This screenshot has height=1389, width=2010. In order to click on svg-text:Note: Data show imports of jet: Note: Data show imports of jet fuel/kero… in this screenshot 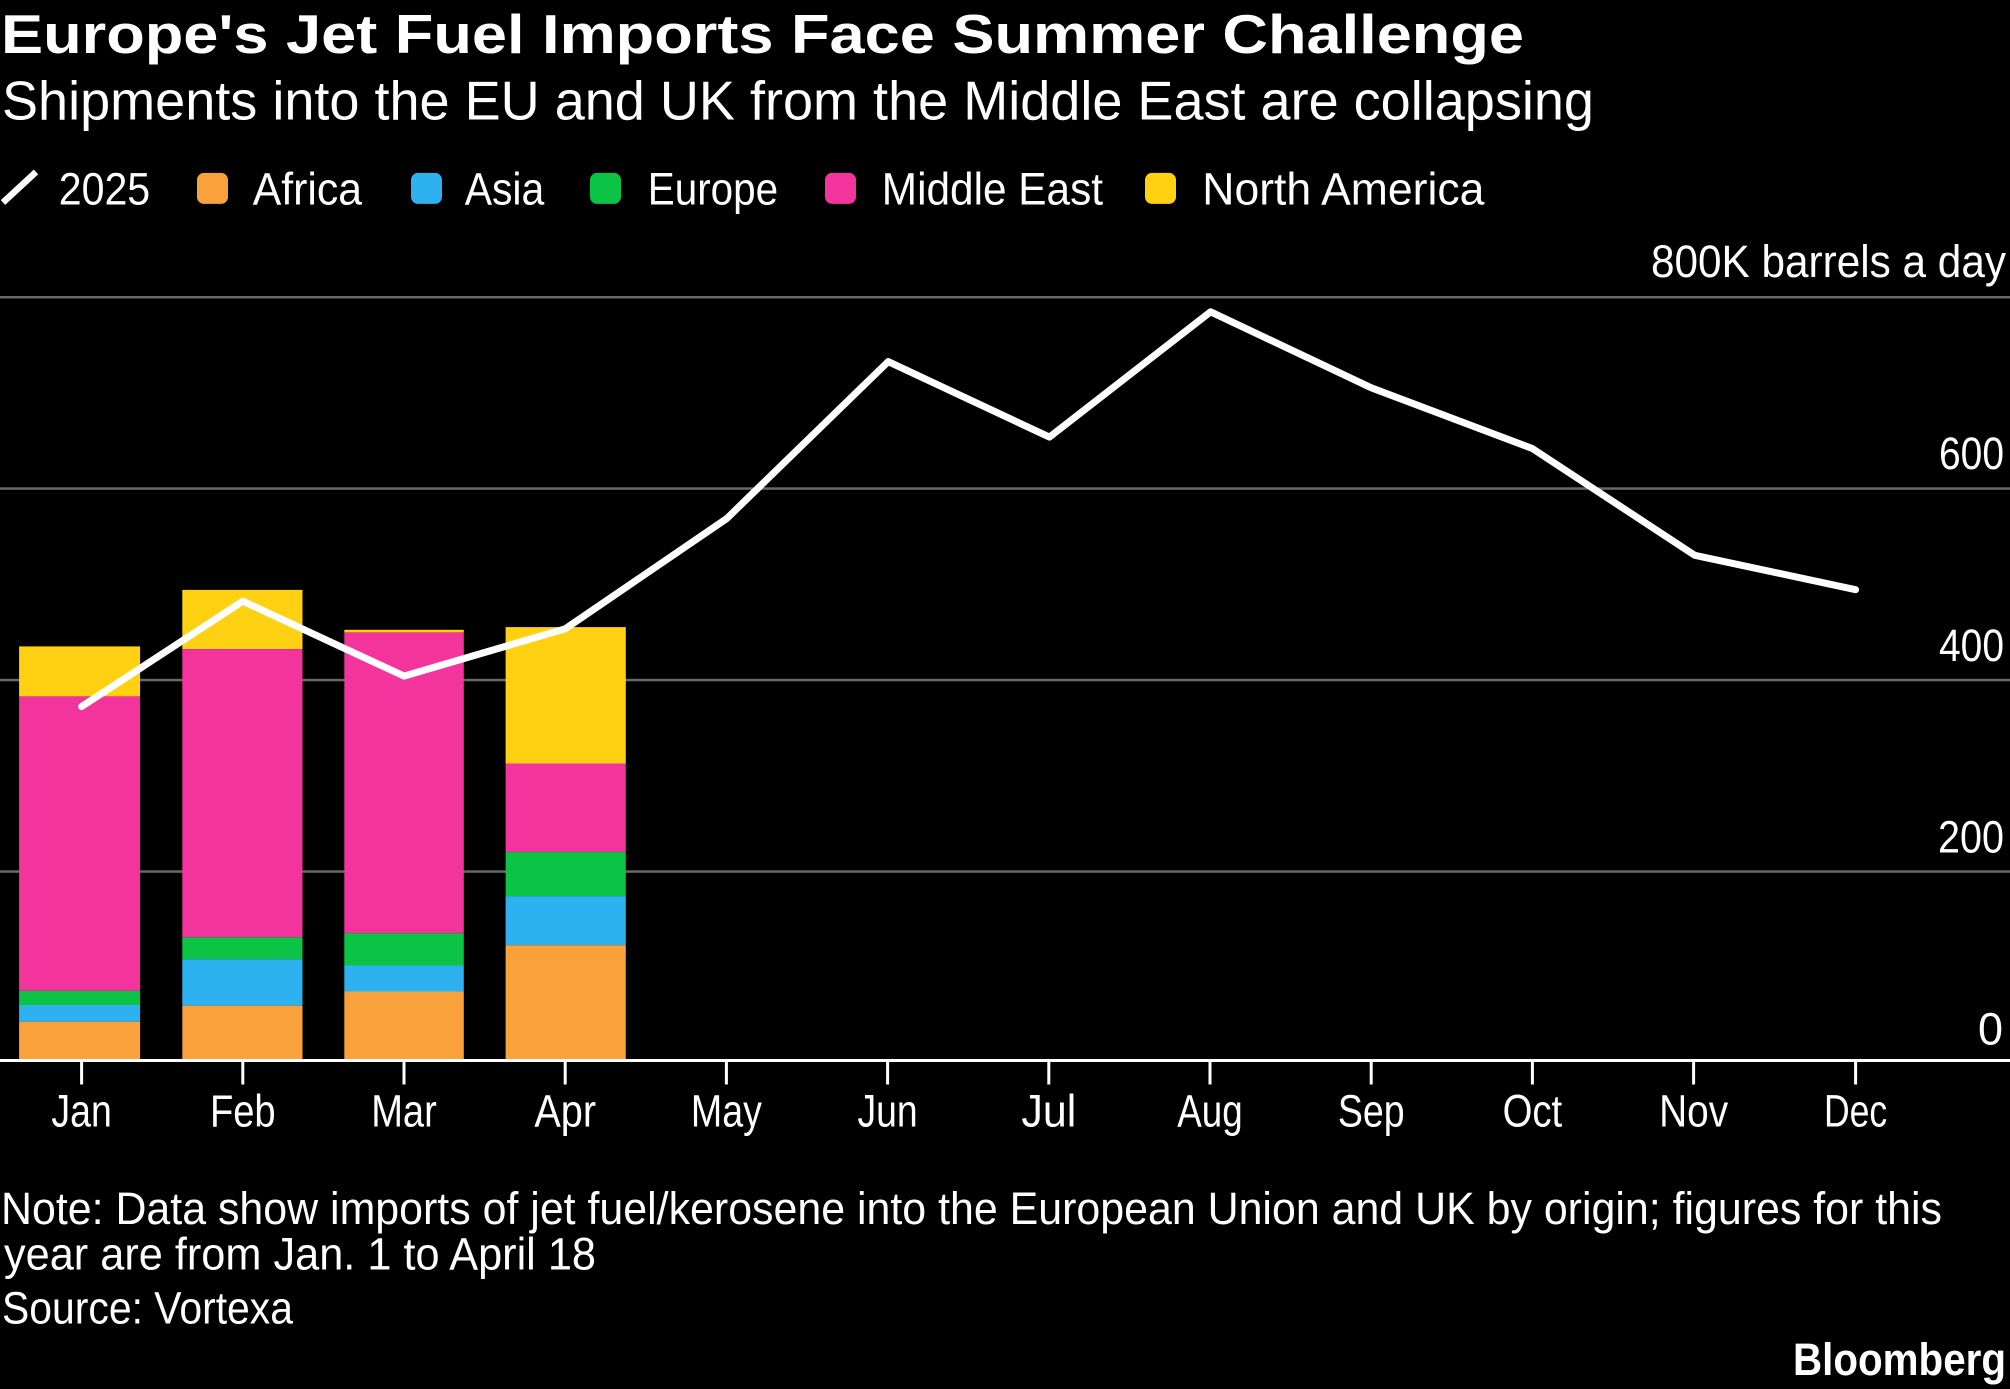, I will do `click(971, 1208)`.